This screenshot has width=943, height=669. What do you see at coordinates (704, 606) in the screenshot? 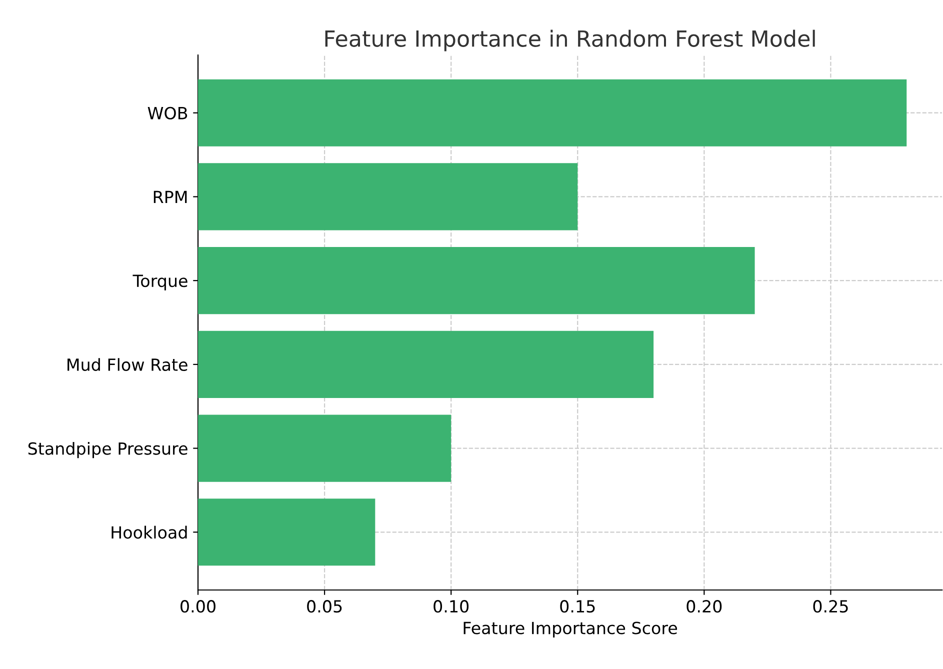
I see `x-tick-label: 0.20` at bounding box center [704, 606].